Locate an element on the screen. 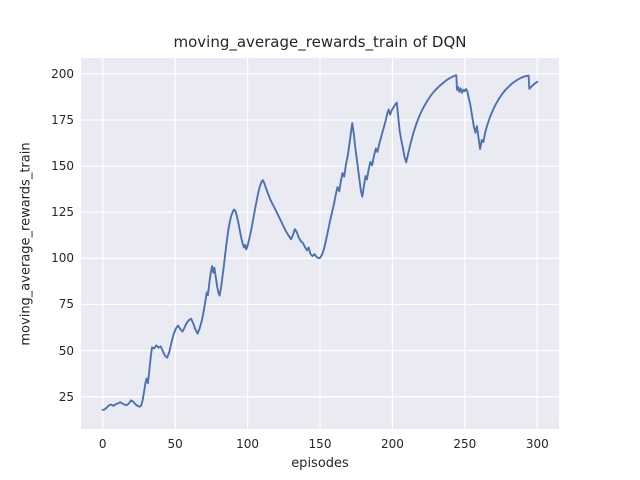  y-tick-label: 175 is located at coordinates (62, 119).